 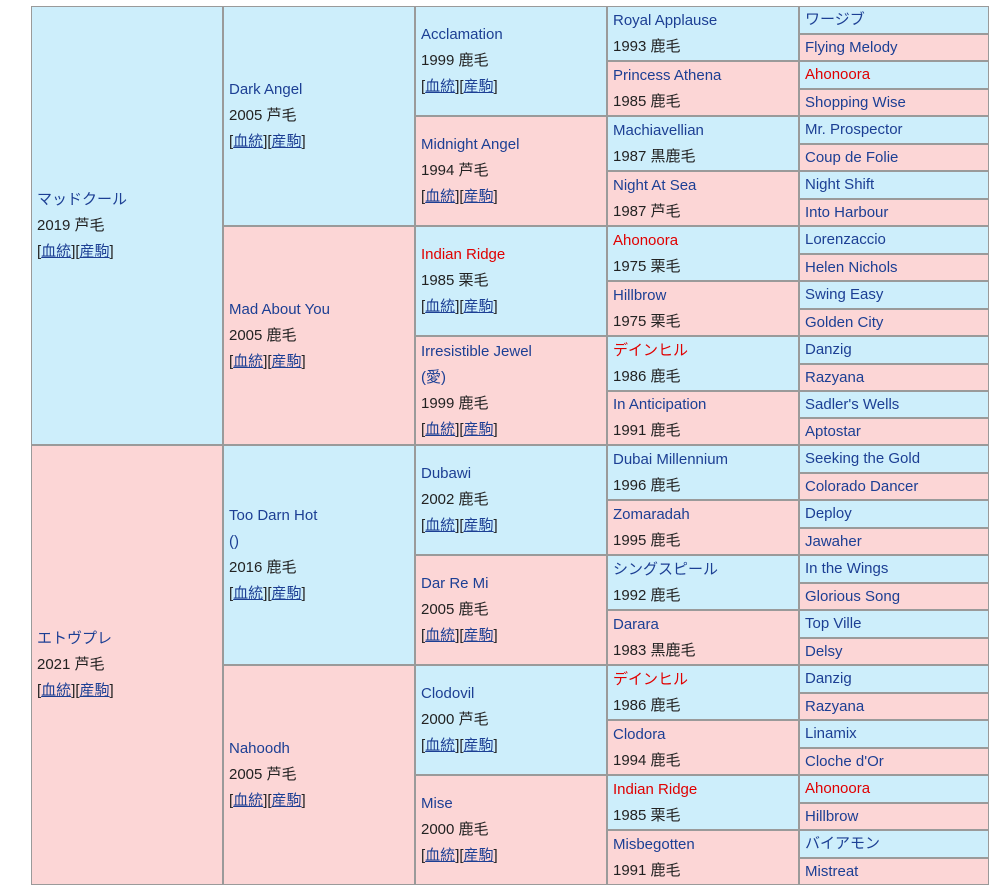 I want to click on dam2-name: Nahoodh, so click(x=259, y=748).